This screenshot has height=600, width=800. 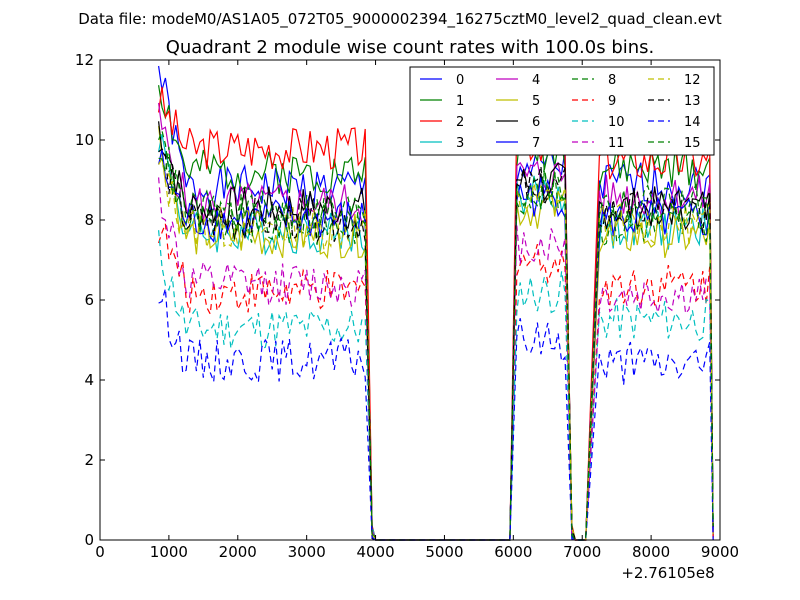 What do you see at coordinates (616, 143) in the screenshot?
I see `legend-label-11: 11` at bounding box center [616, 143].